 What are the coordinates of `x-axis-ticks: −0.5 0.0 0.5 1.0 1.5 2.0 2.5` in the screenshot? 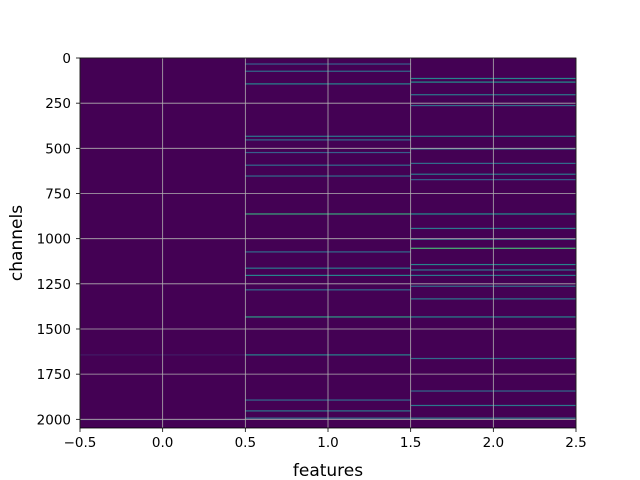 It's located at (325, 439).